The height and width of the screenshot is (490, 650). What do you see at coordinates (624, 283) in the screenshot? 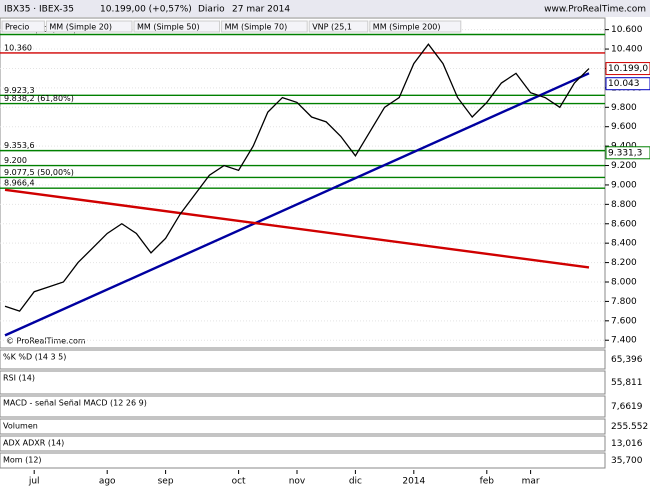
I see `y-tick-label: 8.000` at bounding box center [624, 283].